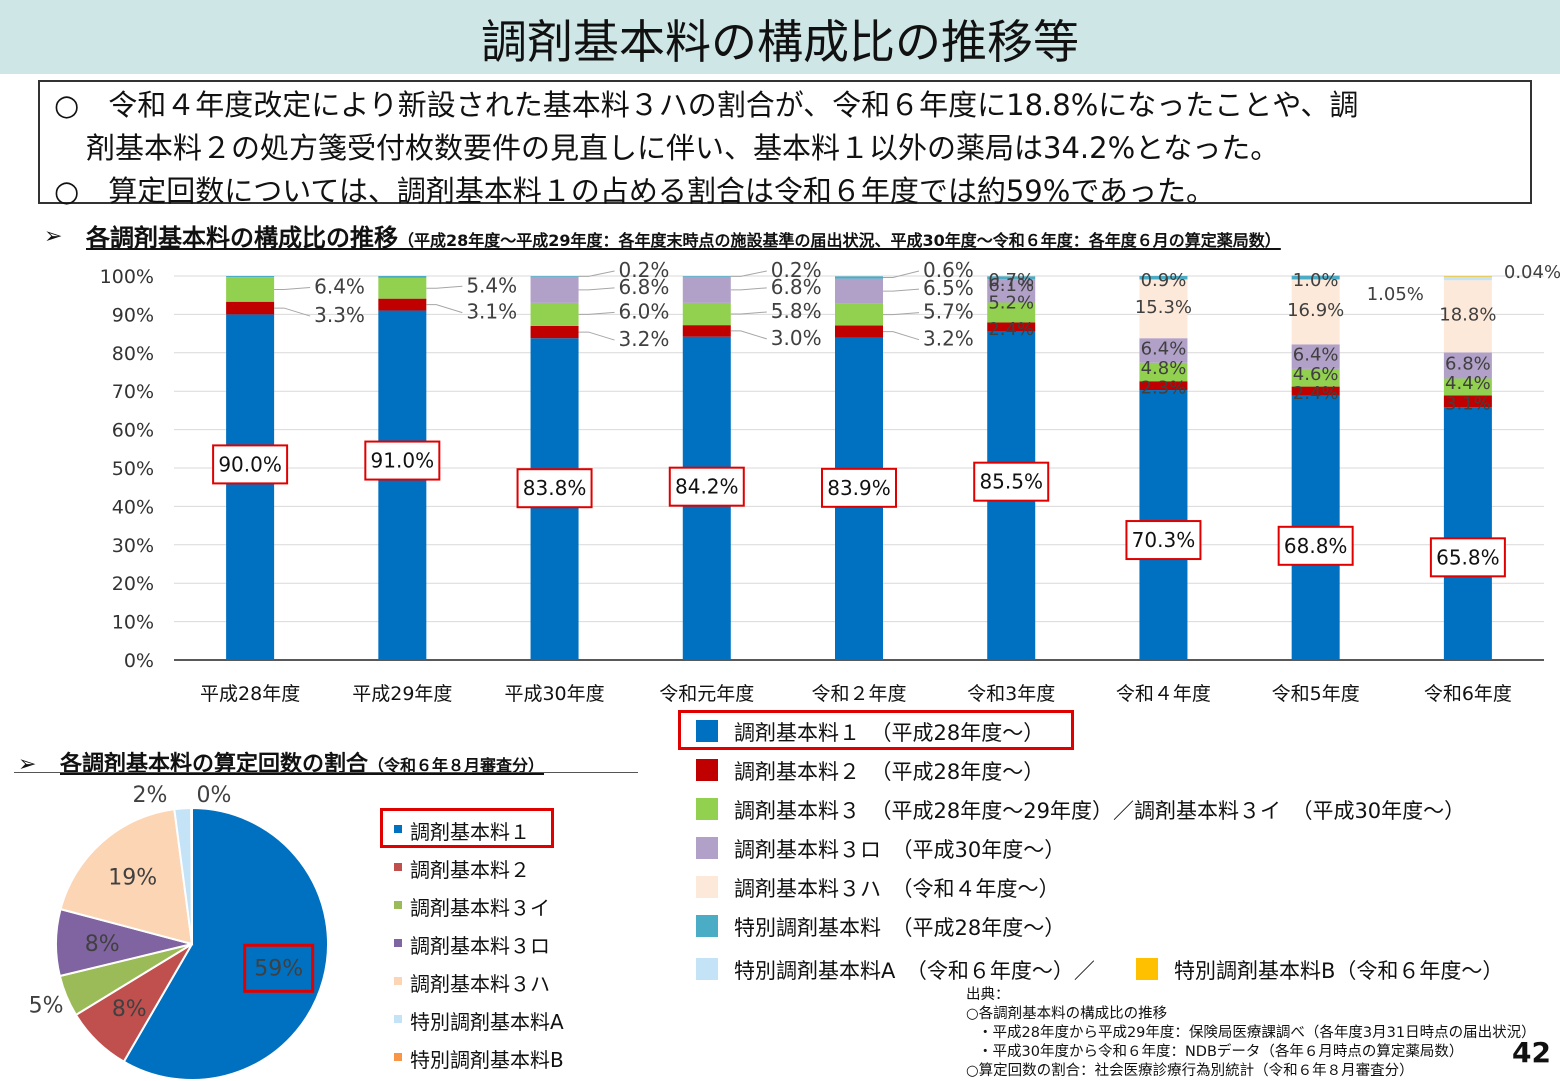 The height and width of the screenshot is (1081, 1560). What do you see at coordinates (1221, 1052) in the screenshot?
I see `source-line: ・平成30年度から令和６年度：NDBデータ（各年６月時点の算定薬局数）` at bounding box center [1221, 1052].